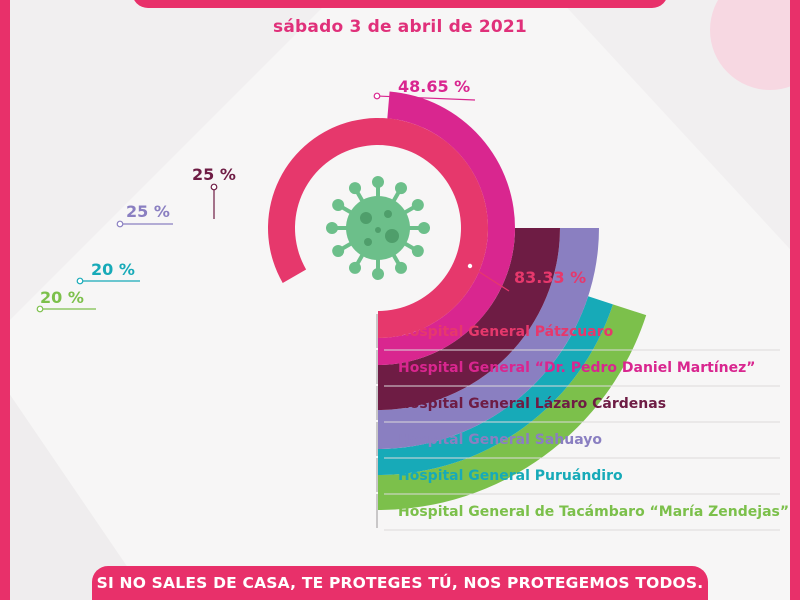 The image size is (800, 600). Describe the element at coordinates (795, 300) in the screenshot. I see `right-frame` at that location.